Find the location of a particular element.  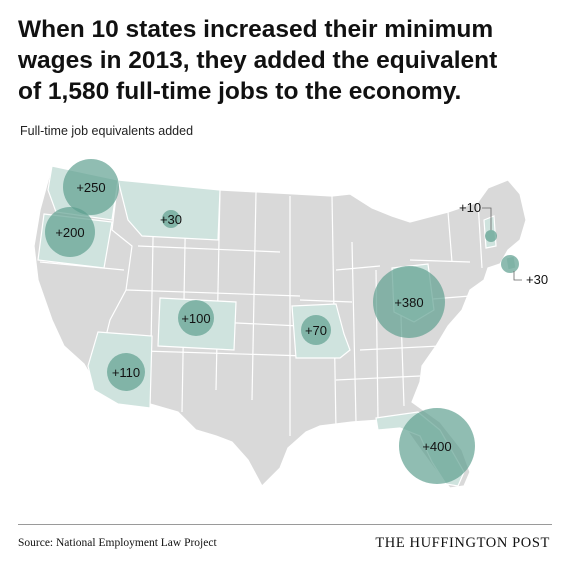

bubble-ohio: +380 is located at coordinates (409, 302).